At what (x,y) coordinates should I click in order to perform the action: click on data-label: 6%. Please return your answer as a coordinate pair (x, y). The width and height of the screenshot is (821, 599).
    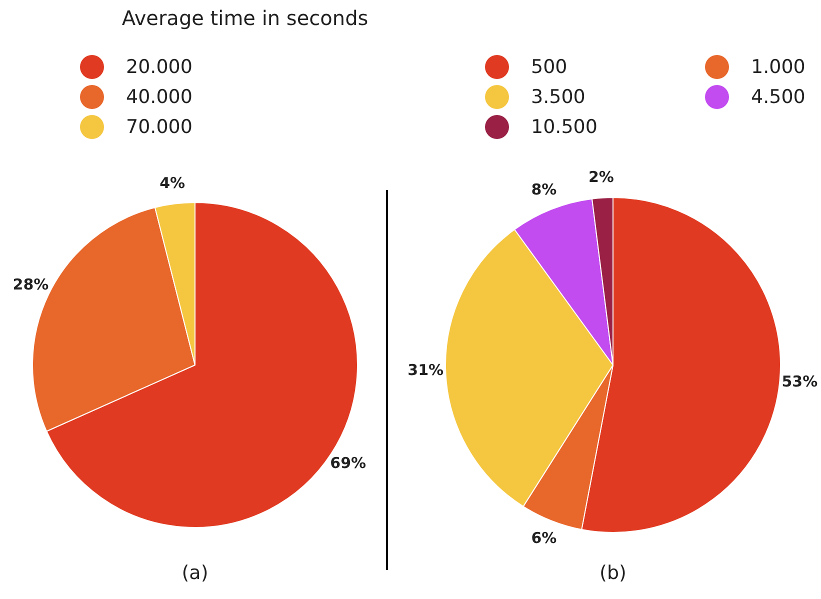
    Looking at the image, I should click on (544, 538).